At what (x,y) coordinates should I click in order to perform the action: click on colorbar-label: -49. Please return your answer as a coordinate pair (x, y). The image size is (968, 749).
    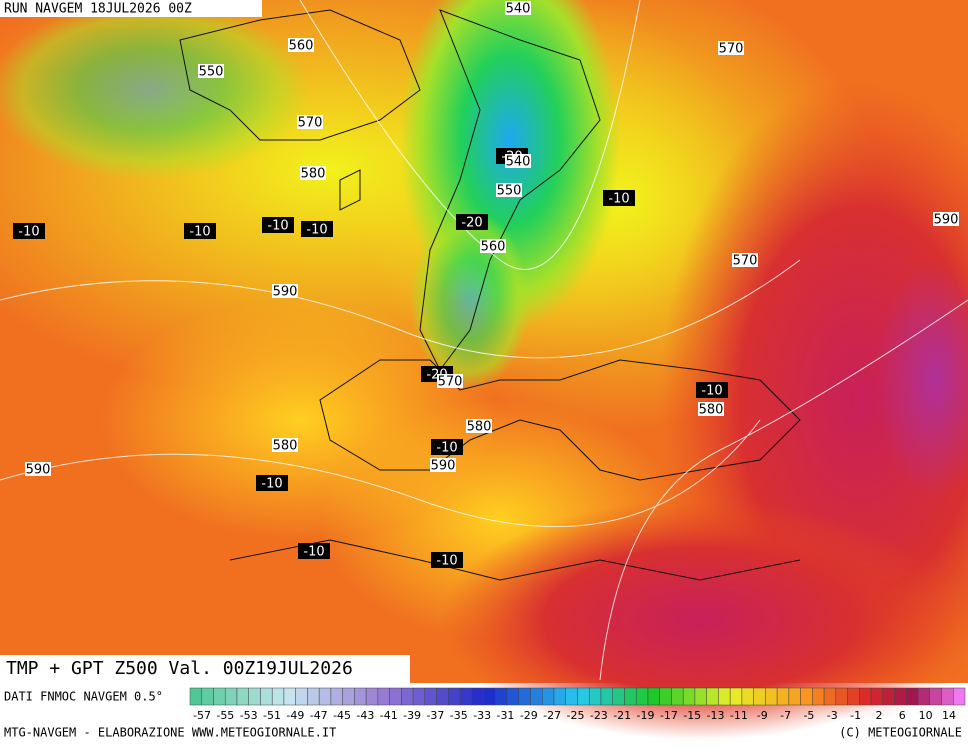
    Looking at the image, I should click on (295, 715).